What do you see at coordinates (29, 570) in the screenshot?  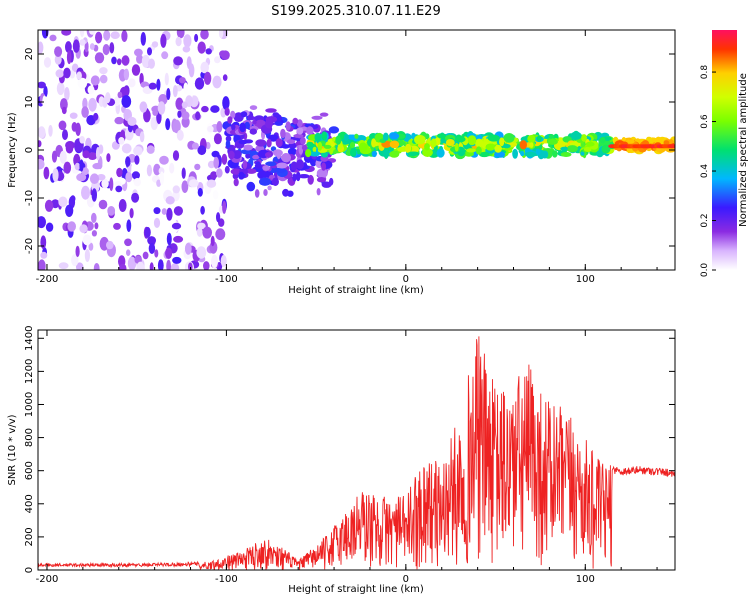 I see `snr-y-tick-label: 0` at bounding box center [29, 570].